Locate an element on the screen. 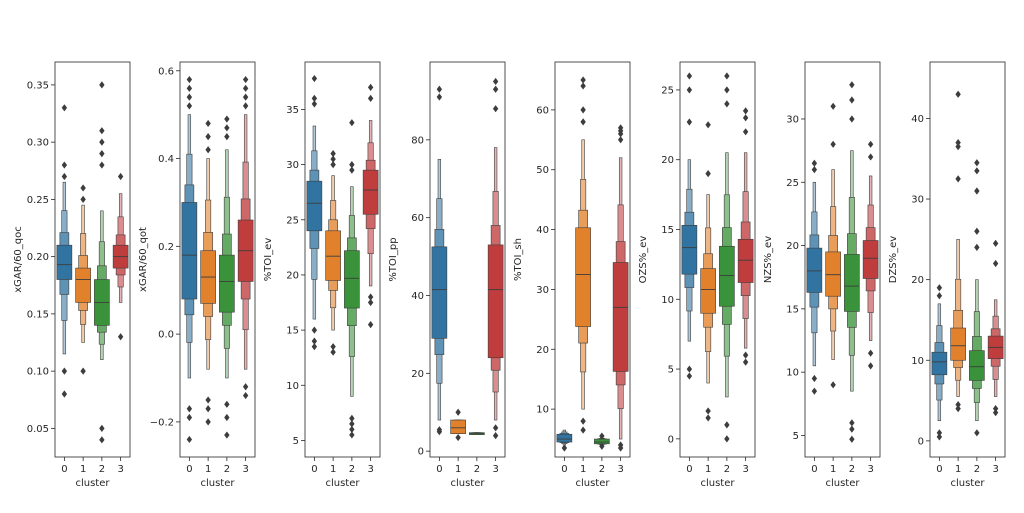 The height and width of the screenshot is (513, 1024). y-tick-label: 20 is located at coordinates (417, 374).